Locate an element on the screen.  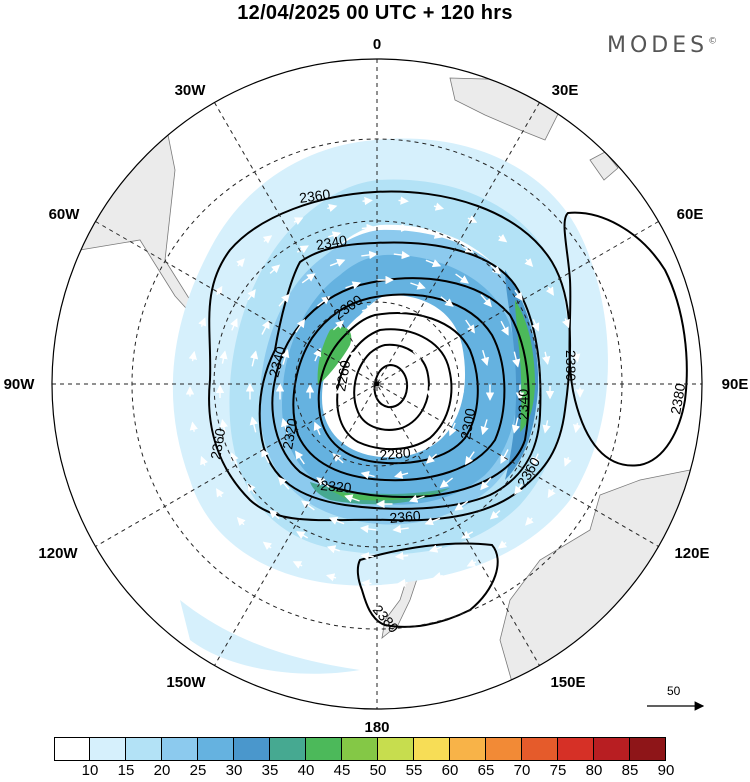
lon-label-120w: 120W is located at coordinates (58, 553).